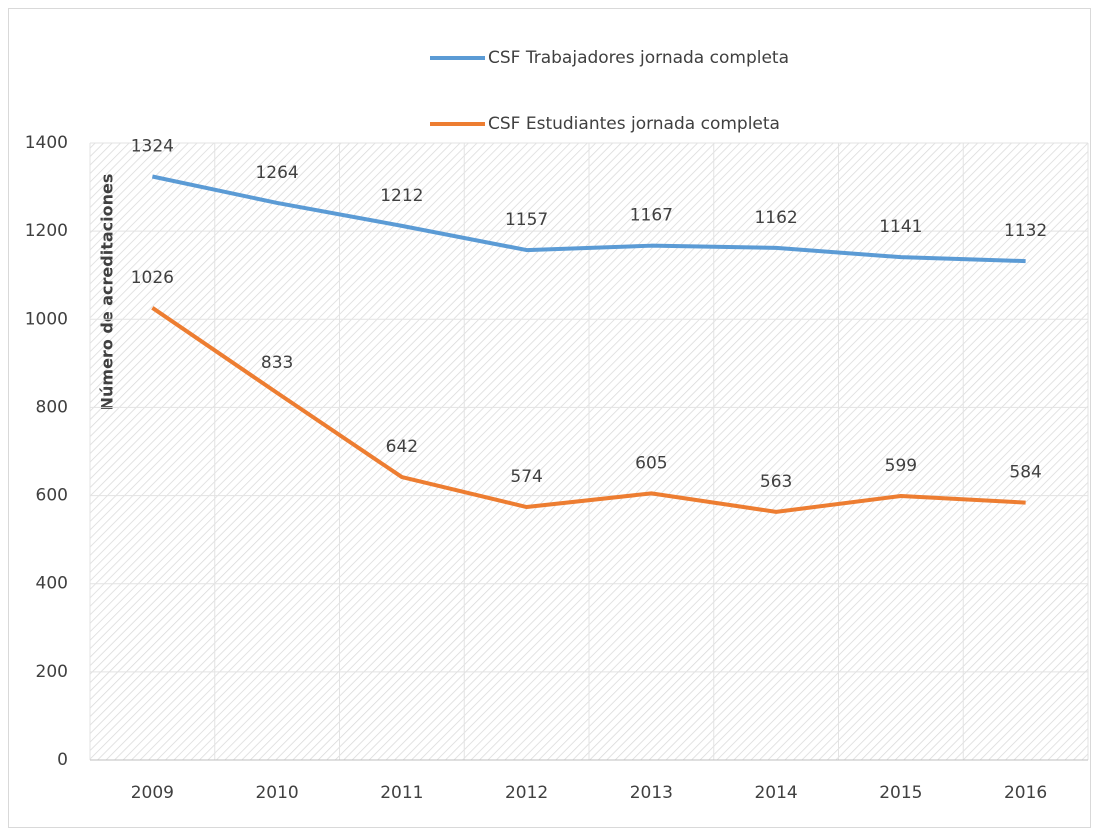  I want to click on legend-label: CSF Trabajadores jornada completa, so click(638, 58).